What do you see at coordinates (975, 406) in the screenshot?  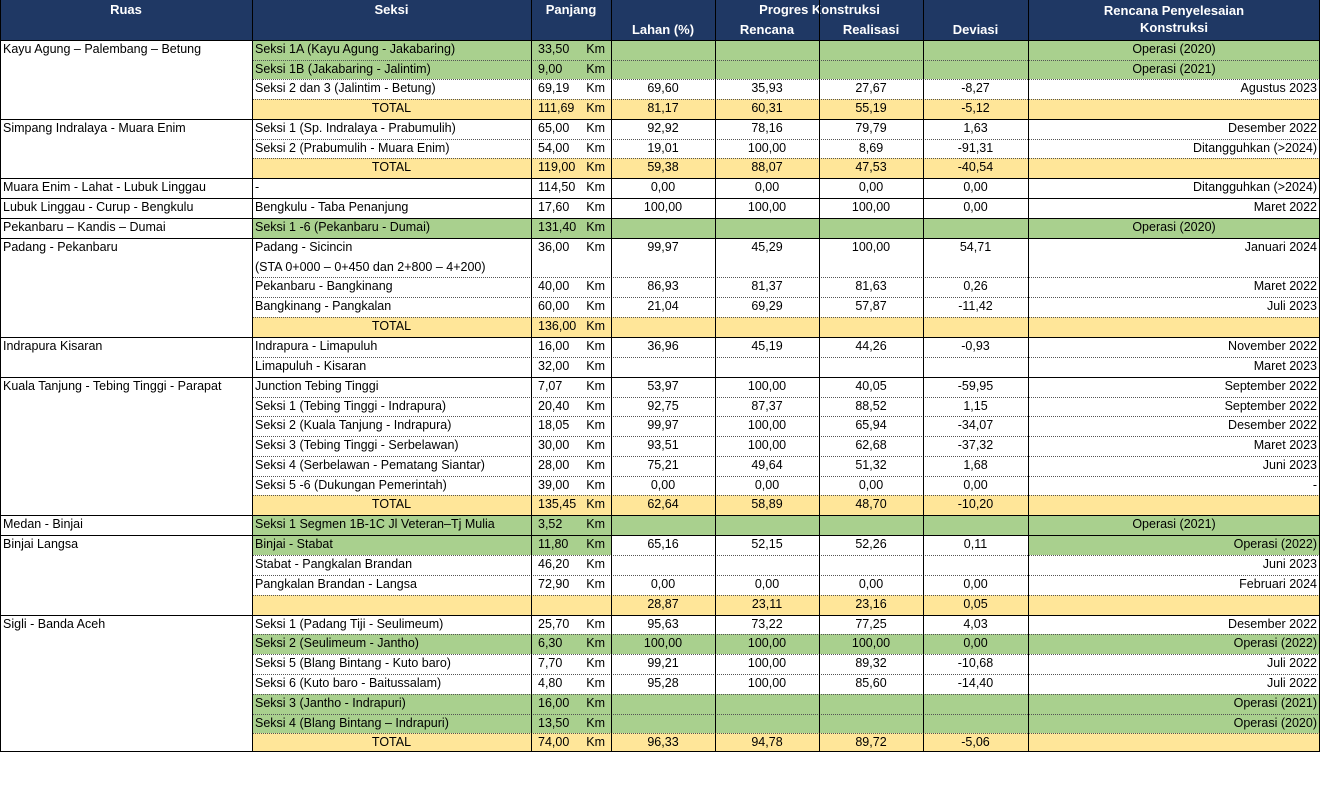 I see `deviasi-cell: 1,15` at bounding box center [975, 406].